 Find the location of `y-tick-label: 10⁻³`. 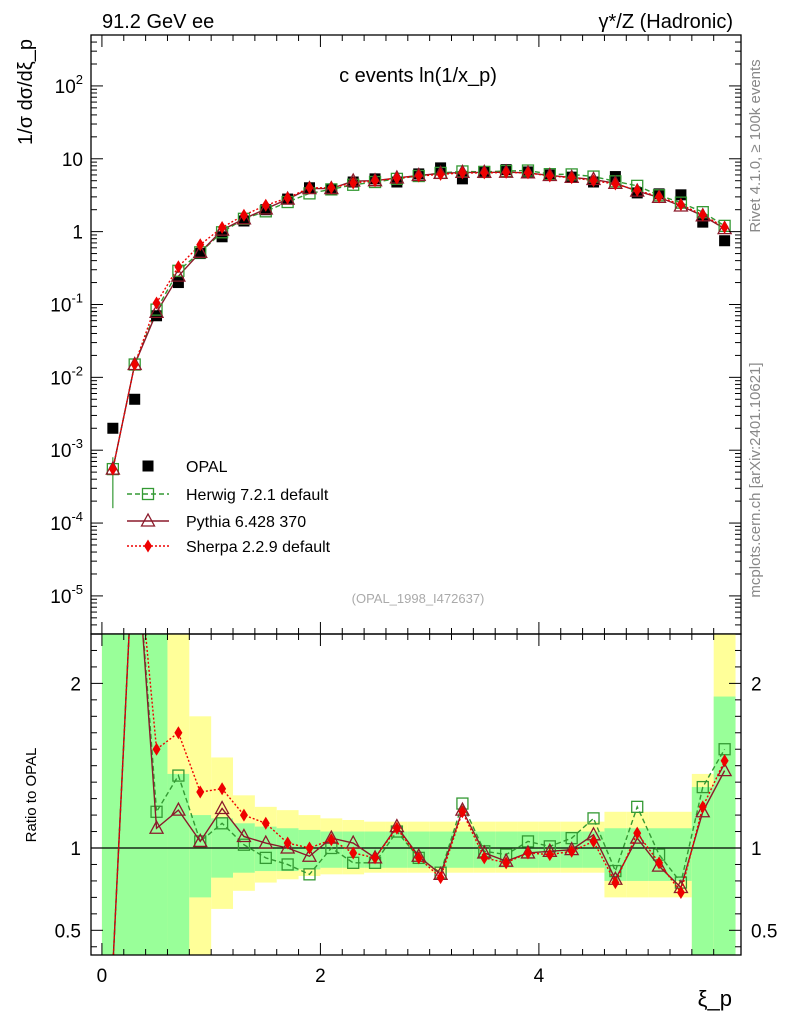

y-tick-label: 10⁻³ is located at coordinates (66, 449).